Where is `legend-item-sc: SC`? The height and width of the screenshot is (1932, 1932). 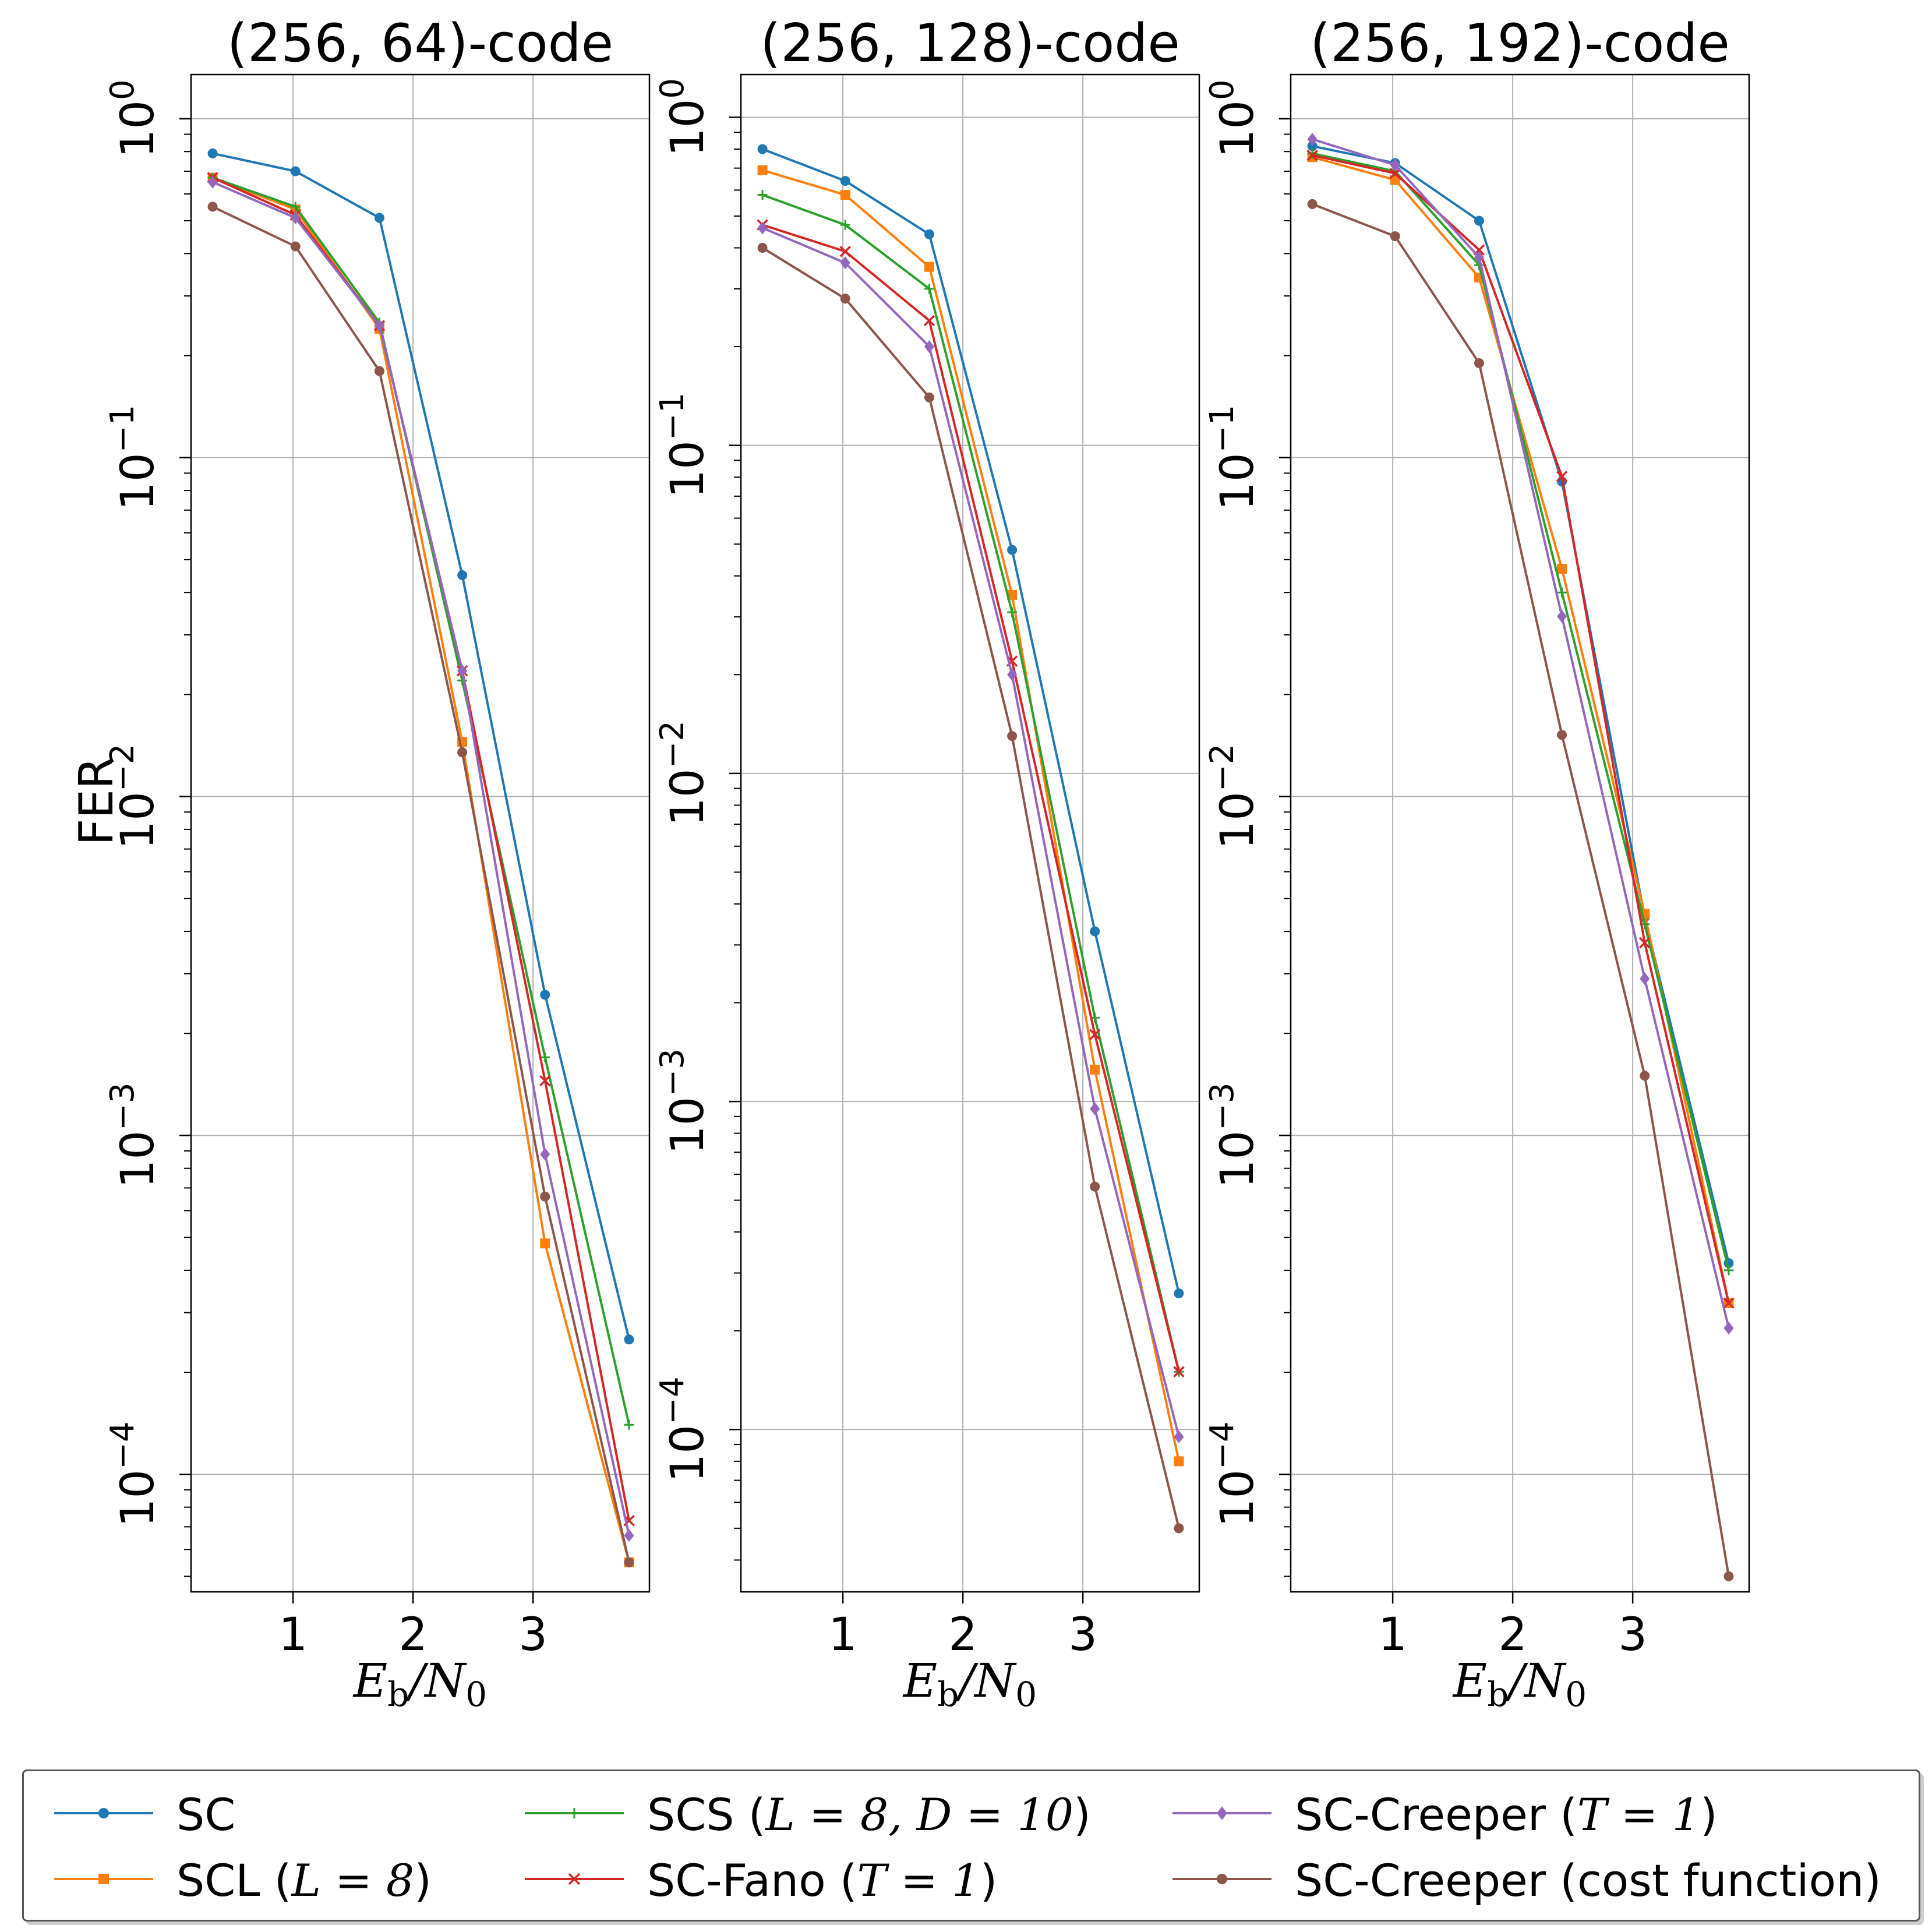 legend-item-sc: SC is located at coordinates (316, 1813).